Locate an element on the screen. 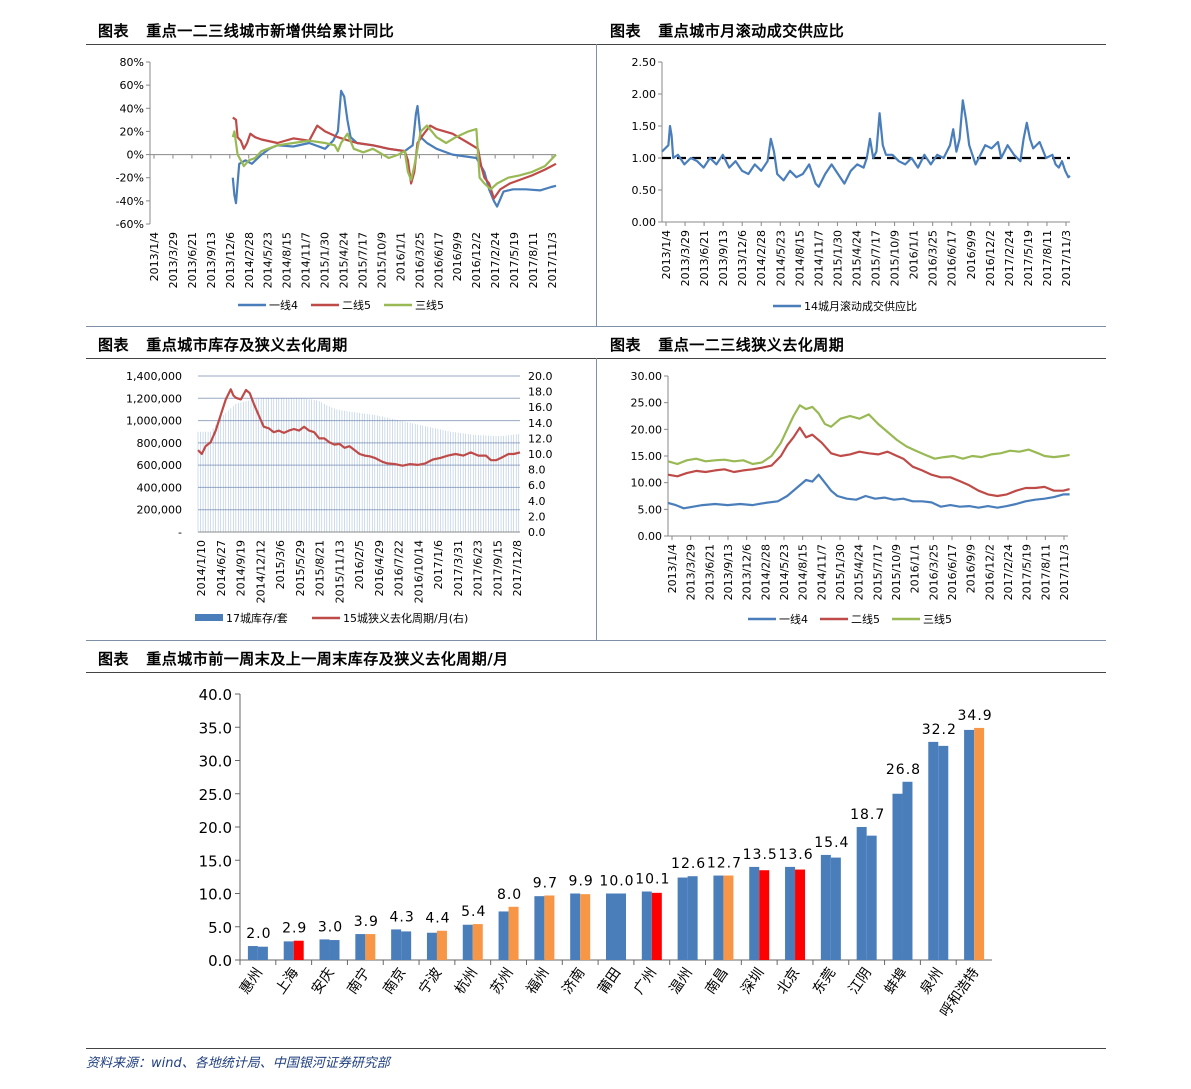 The height and width of the screenshot is (1089, 1191). data-label: 10.0 is located at coordinates (616, 882).